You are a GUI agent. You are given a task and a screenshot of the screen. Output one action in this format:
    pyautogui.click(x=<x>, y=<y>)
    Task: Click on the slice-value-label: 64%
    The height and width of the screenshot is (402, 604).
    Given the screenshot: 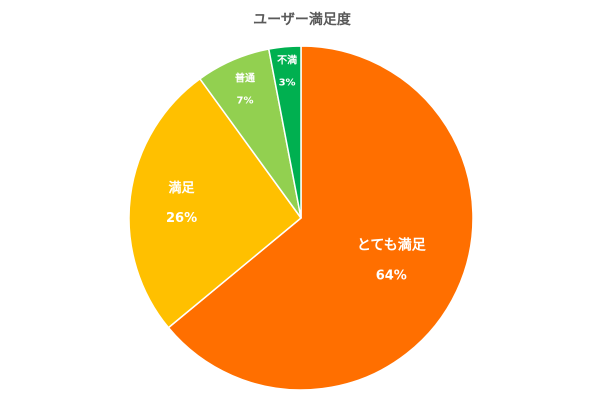 What is the action you would take?
    pyautogui.click(x=391, y=275)
    